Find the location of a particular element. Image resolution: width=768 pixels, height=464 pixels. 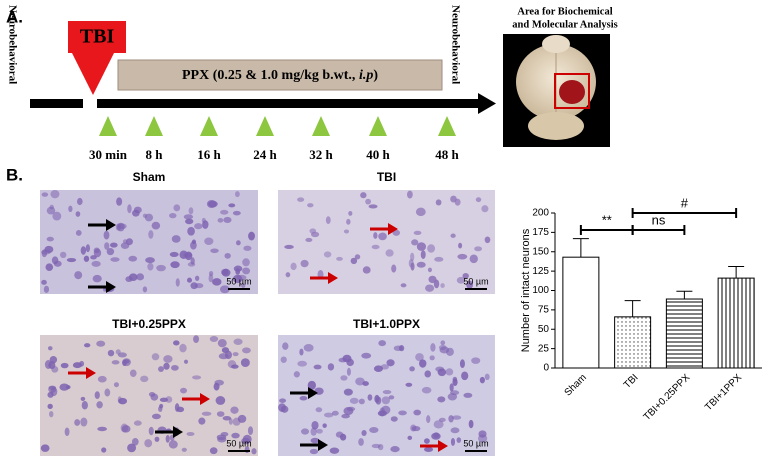

right-label: Neurobehavioral is located at coordinates (455, 44).